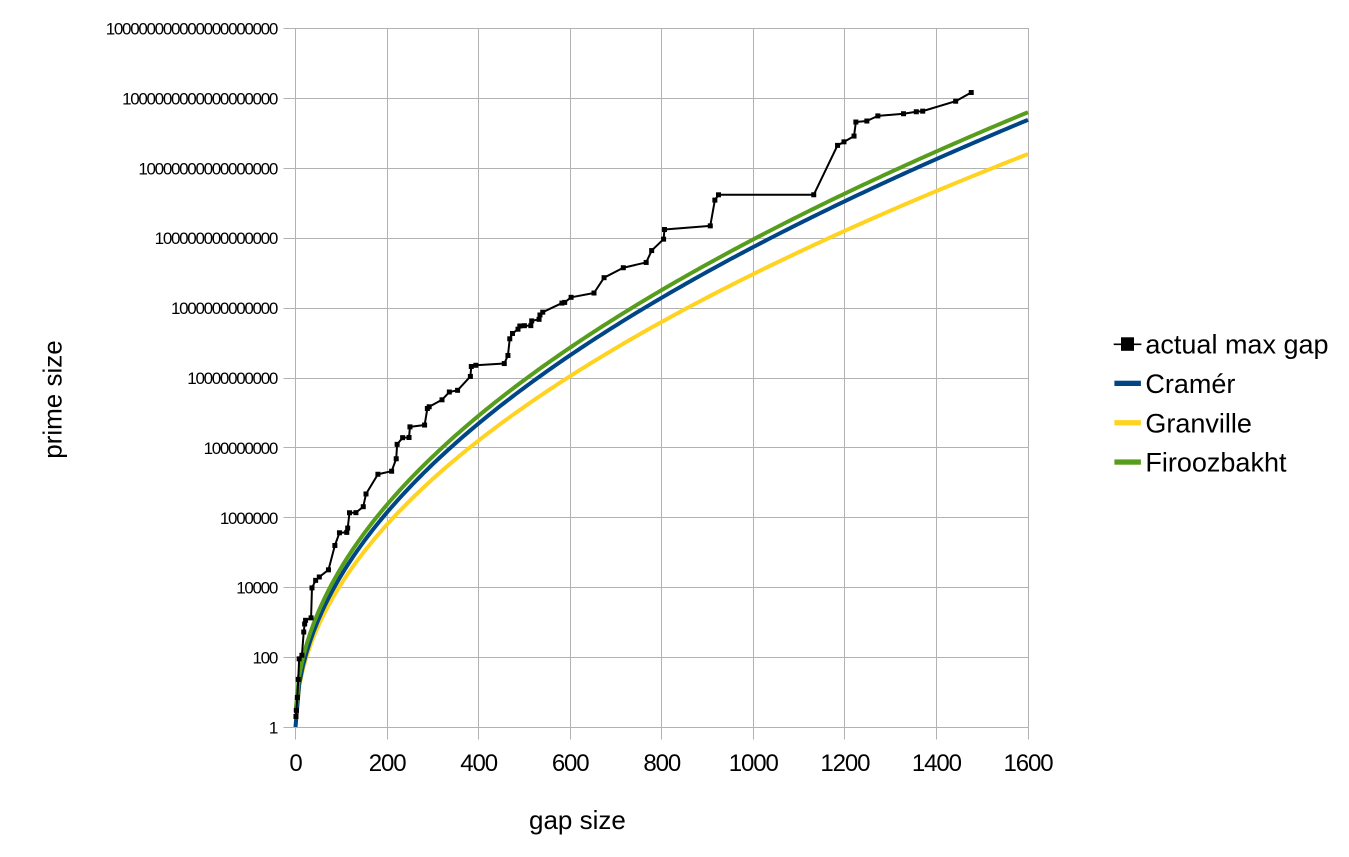 Image resolution: width=1349 pixels, height=857 pixels. What do you see at coordinates (577, 820) in the screenshot?
I see `svg-text: gap size` at bounding box center [577, 820].